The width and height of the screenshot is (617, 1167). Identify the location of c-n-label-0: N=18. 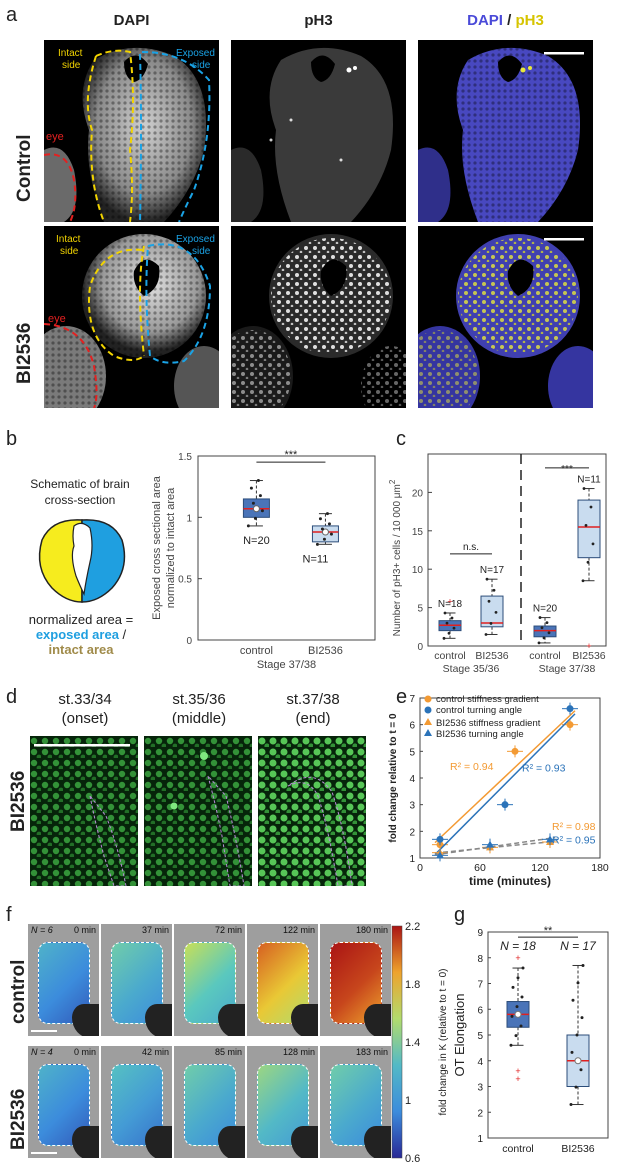
(450, 604).